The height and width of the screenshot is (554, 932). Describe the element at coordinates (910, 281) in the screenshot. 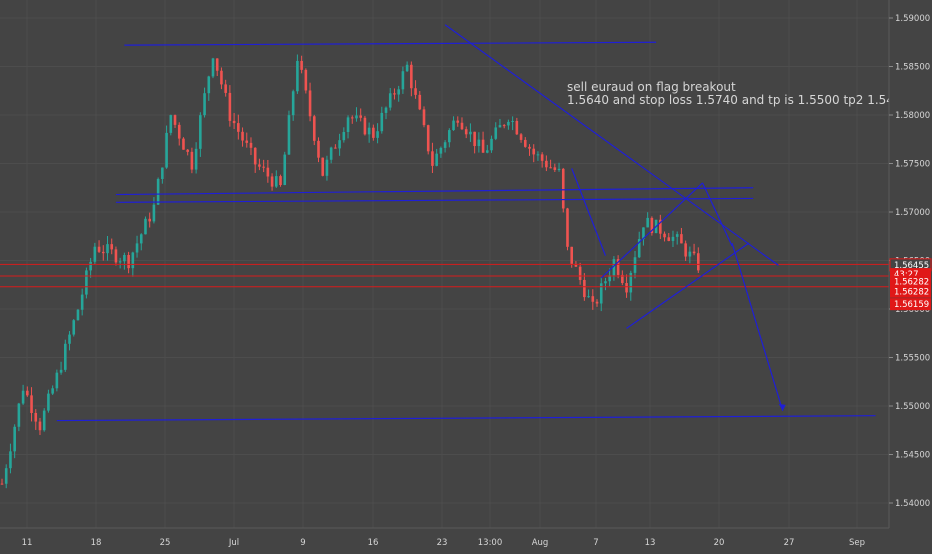

I see `price-badge: 1.56282` at that location.